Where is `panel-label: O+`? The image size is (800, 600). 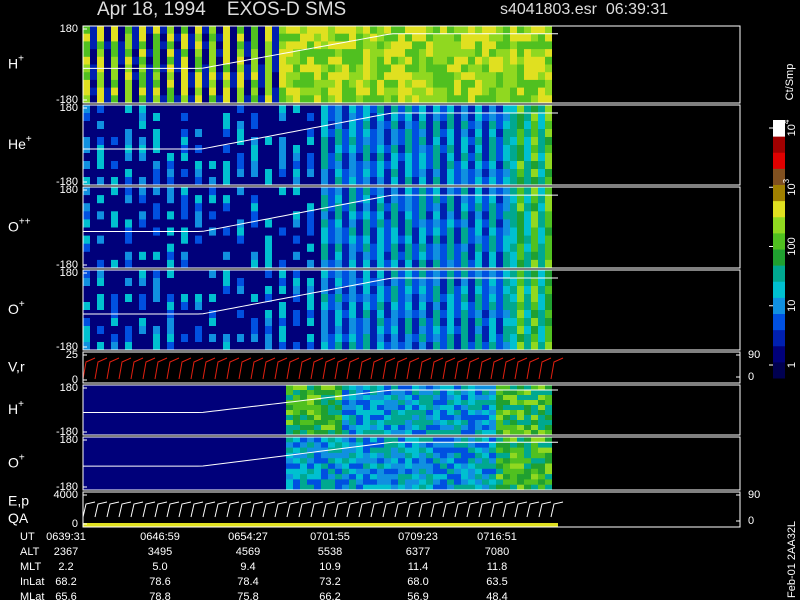
panel-label: O+ is located at coordinates (16, 461).